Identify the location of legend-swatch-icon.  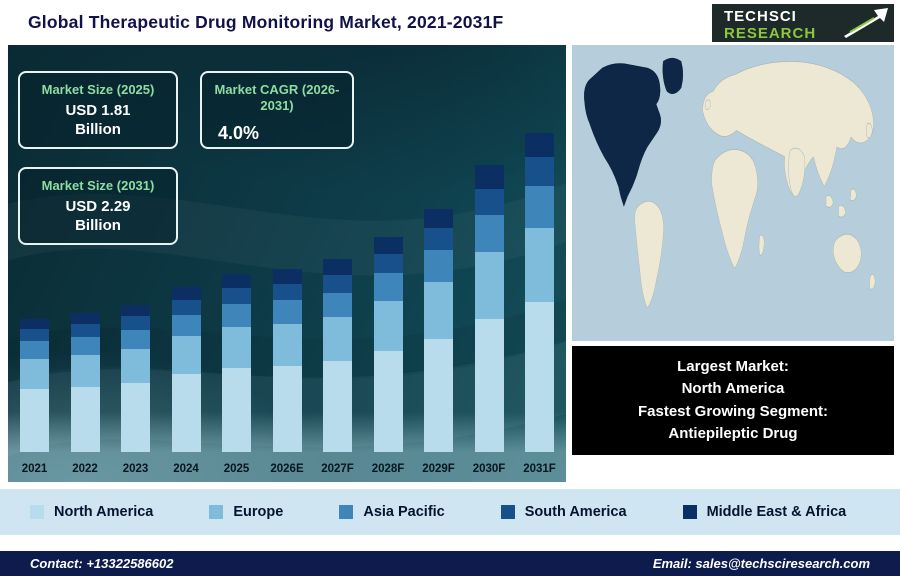
(689, 512).